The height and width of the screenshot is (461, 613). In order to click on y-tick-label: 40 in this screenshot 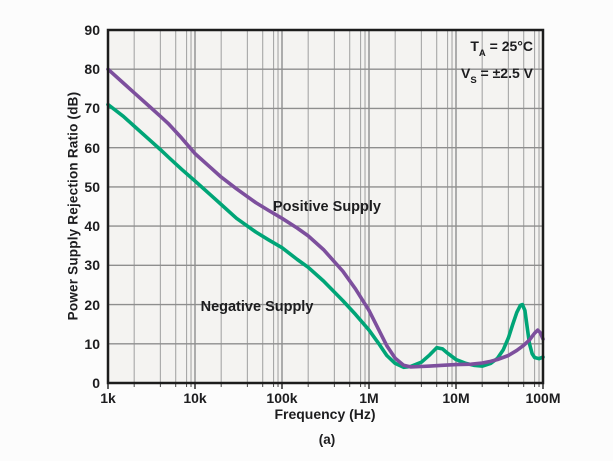, I will do `click(92, 226)`.